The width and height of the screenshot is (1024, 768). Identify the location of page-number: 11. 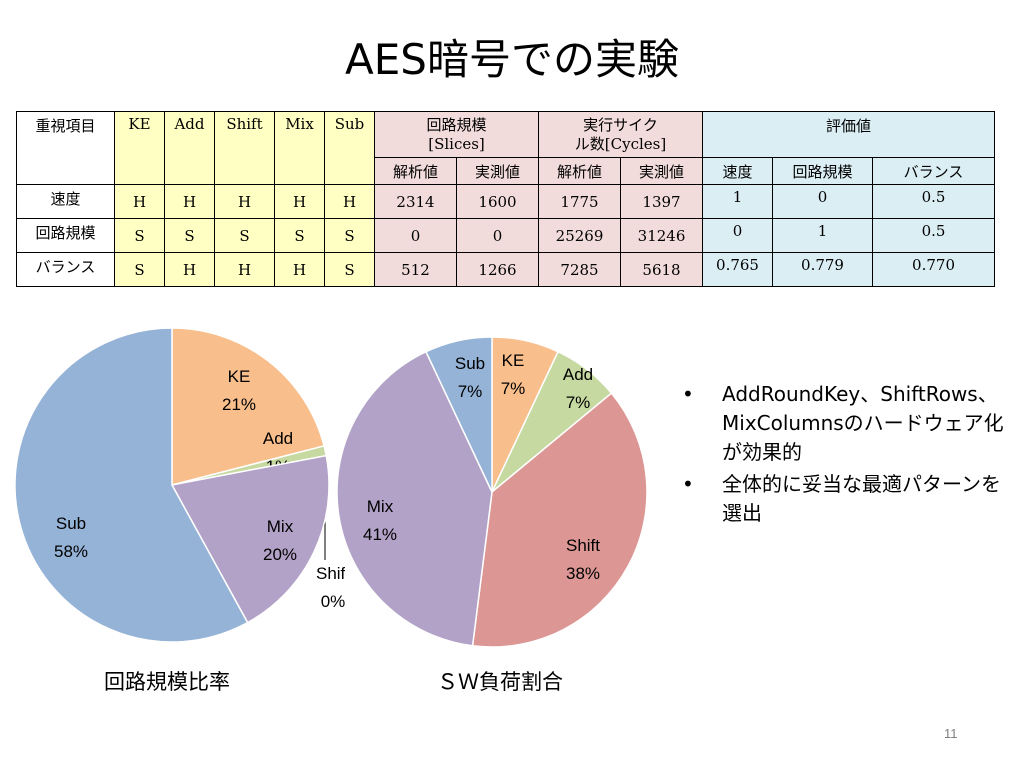
(951, 733).